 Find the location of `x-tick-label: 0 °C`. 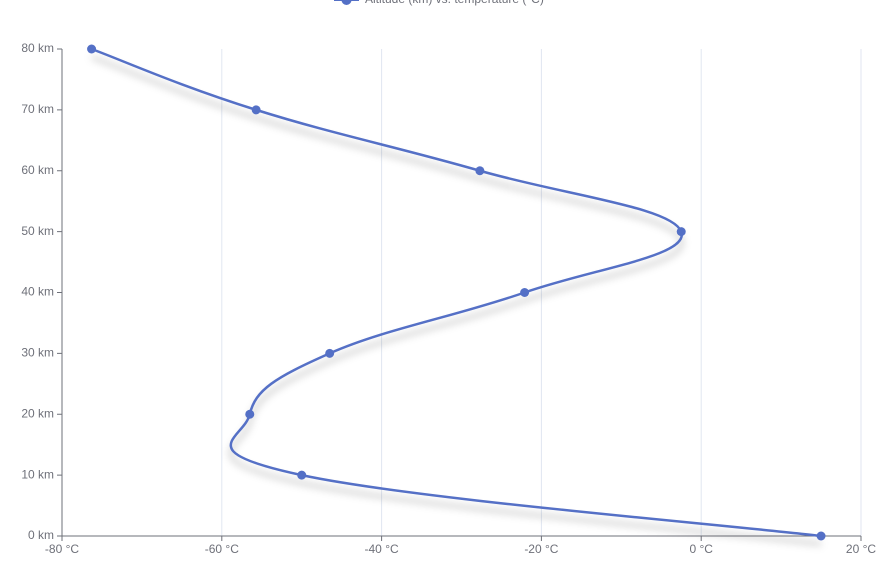

x-tick-label: 0 °C is located at coordinates (701, 549).